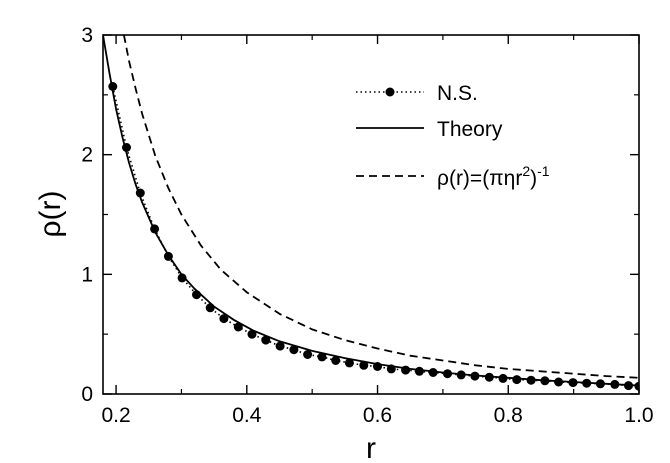 Image resolution: width=670 pixels, height=463 pixels. What do you see at coordinates (87, 394) in the screenshot?
I see `y-tick-label: 0` at bounding box center [87, 394].